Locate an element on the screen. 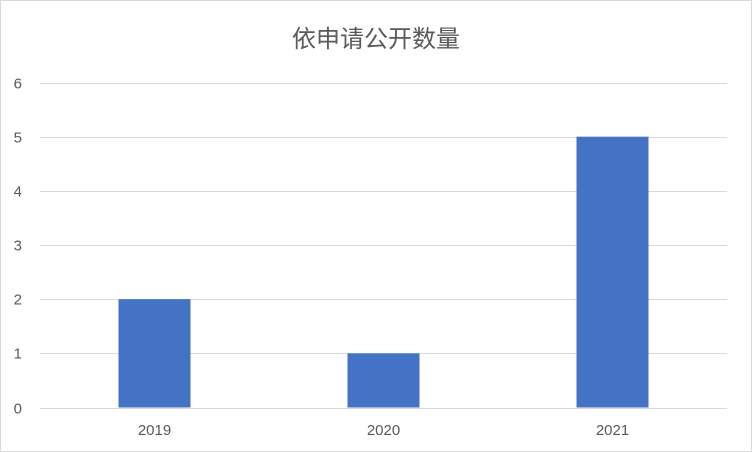  bar-2019 is located at coordinates (154, 353).